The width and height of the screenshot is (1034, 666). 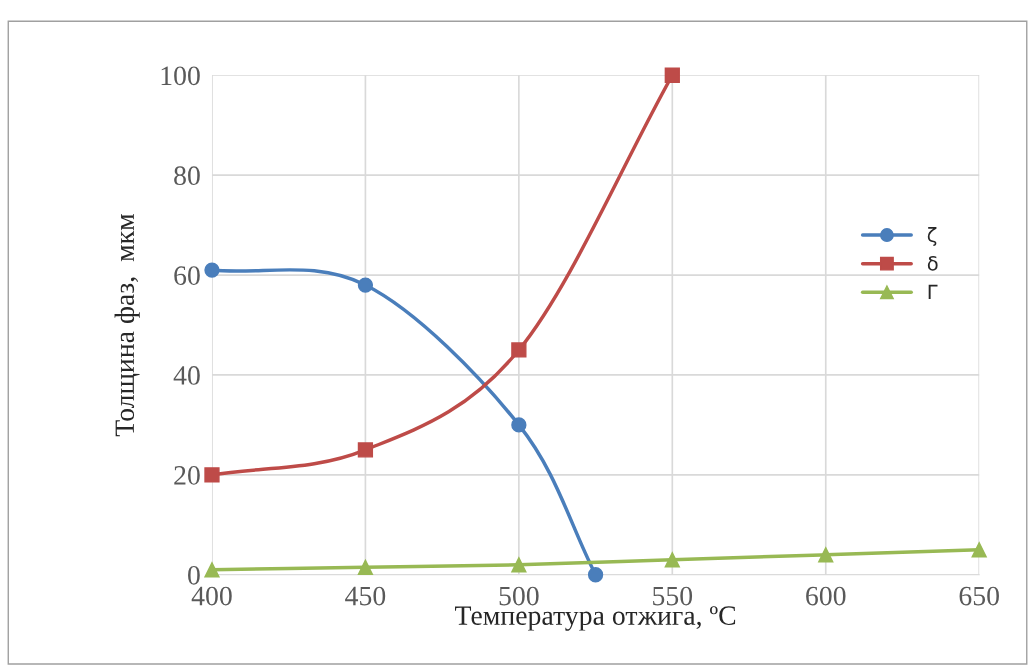 I want to click on x-tick-label: 600, so click(x=826, y=596).